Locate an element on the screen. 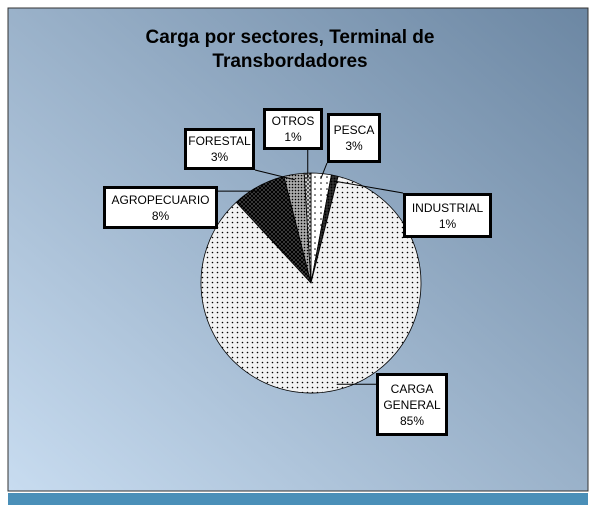 This screenshot has height=510, width=596. label-value: 85% is located at coordinates (412, 420).